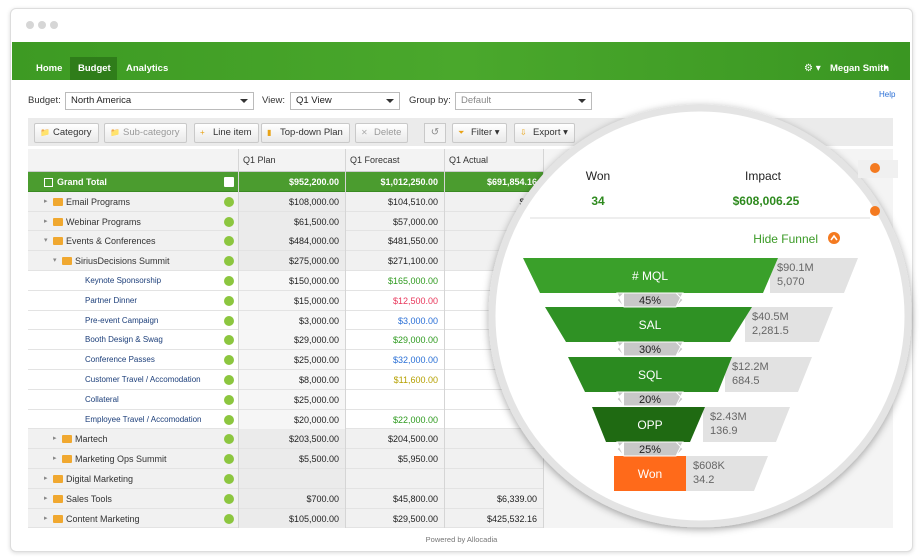  Describe the element at coordinates (313, 439) in the screenshot. I see `plan-cell: $203,500.00` at that location.